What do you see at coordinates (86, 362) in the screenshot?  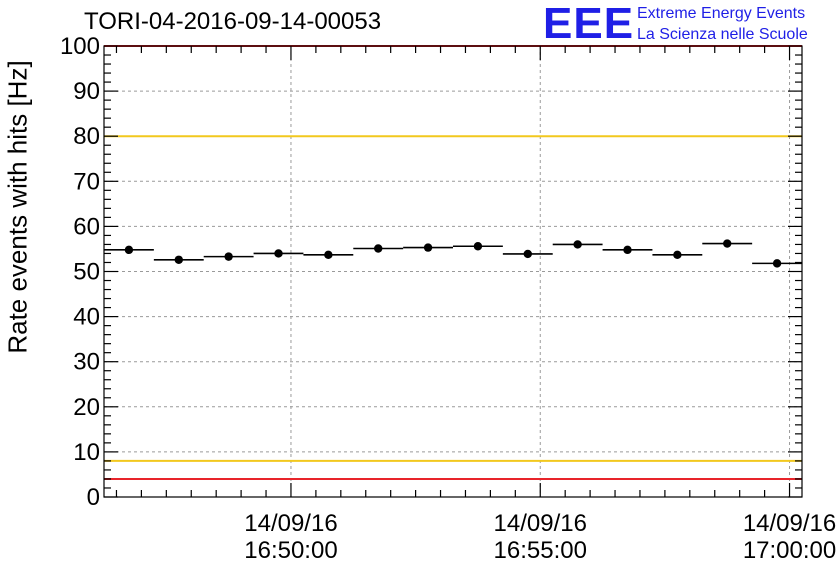 I see `y-tick-label: 30` at bounding box center [86, 362].